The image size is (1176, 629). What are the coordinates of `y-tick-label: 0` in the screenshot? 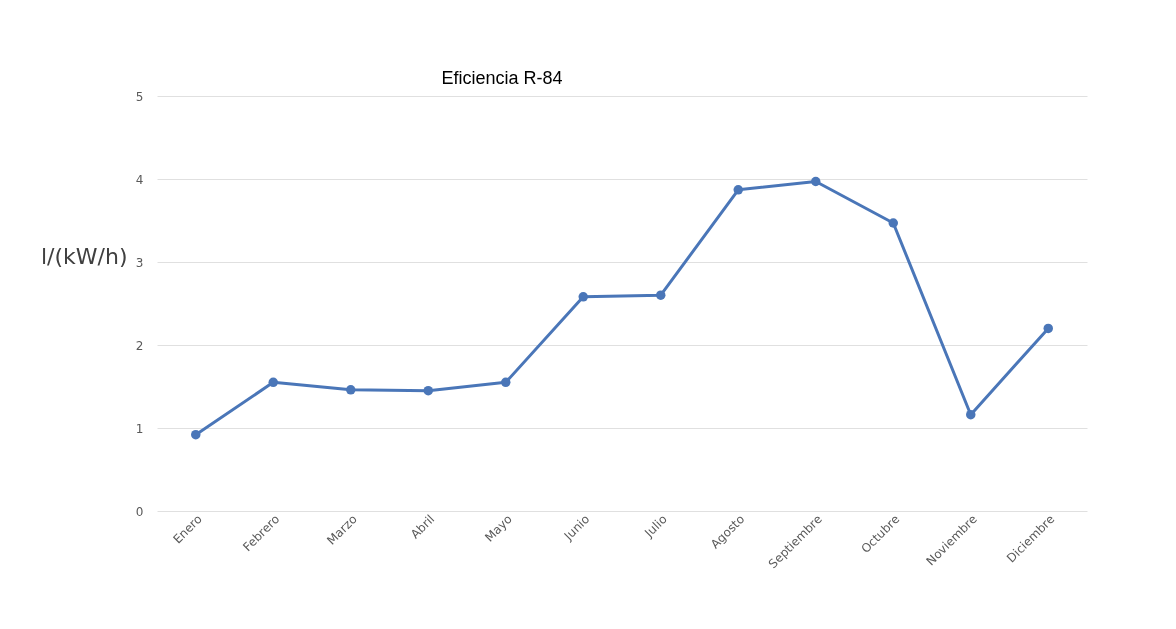 It's located at (139, 511).